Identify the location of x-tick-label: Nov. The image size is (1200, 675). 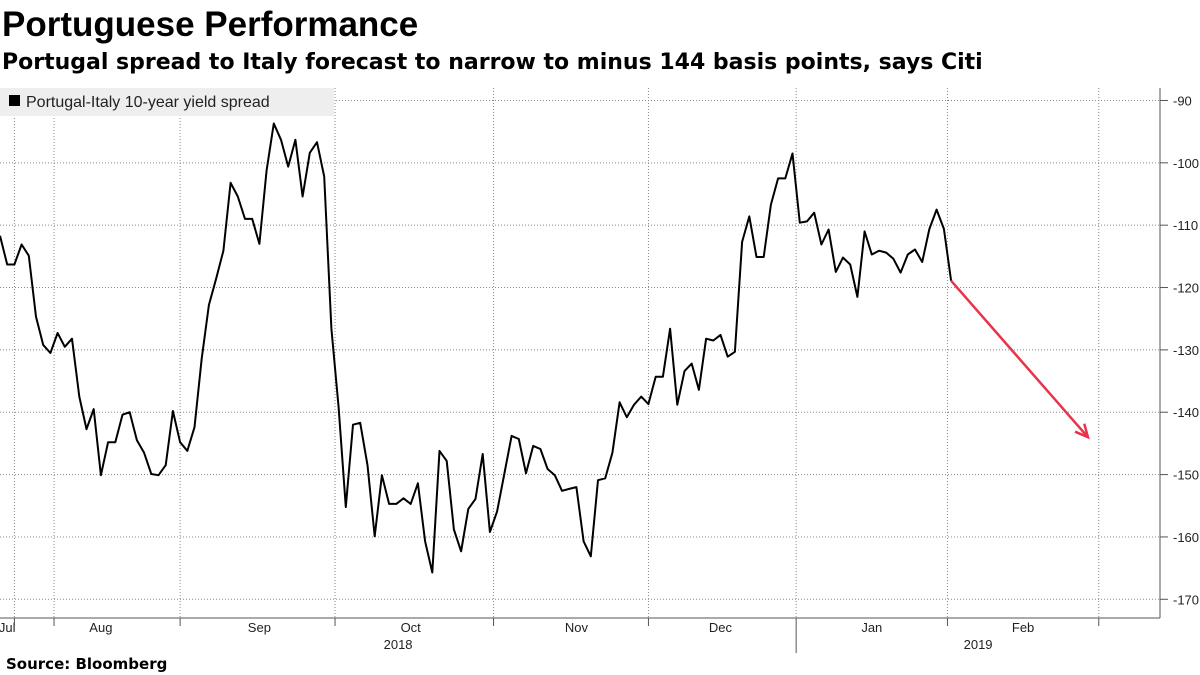
(577, 627).